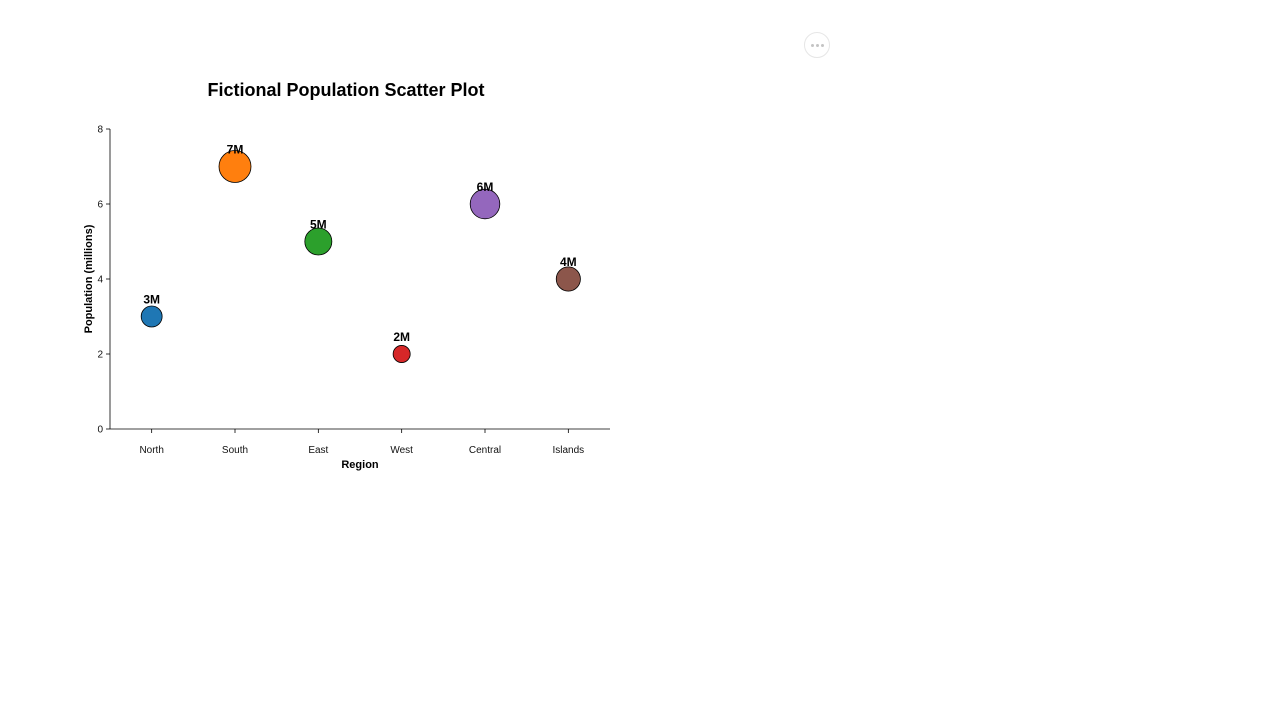  I want to click on data-point-central, so click(485, 204).